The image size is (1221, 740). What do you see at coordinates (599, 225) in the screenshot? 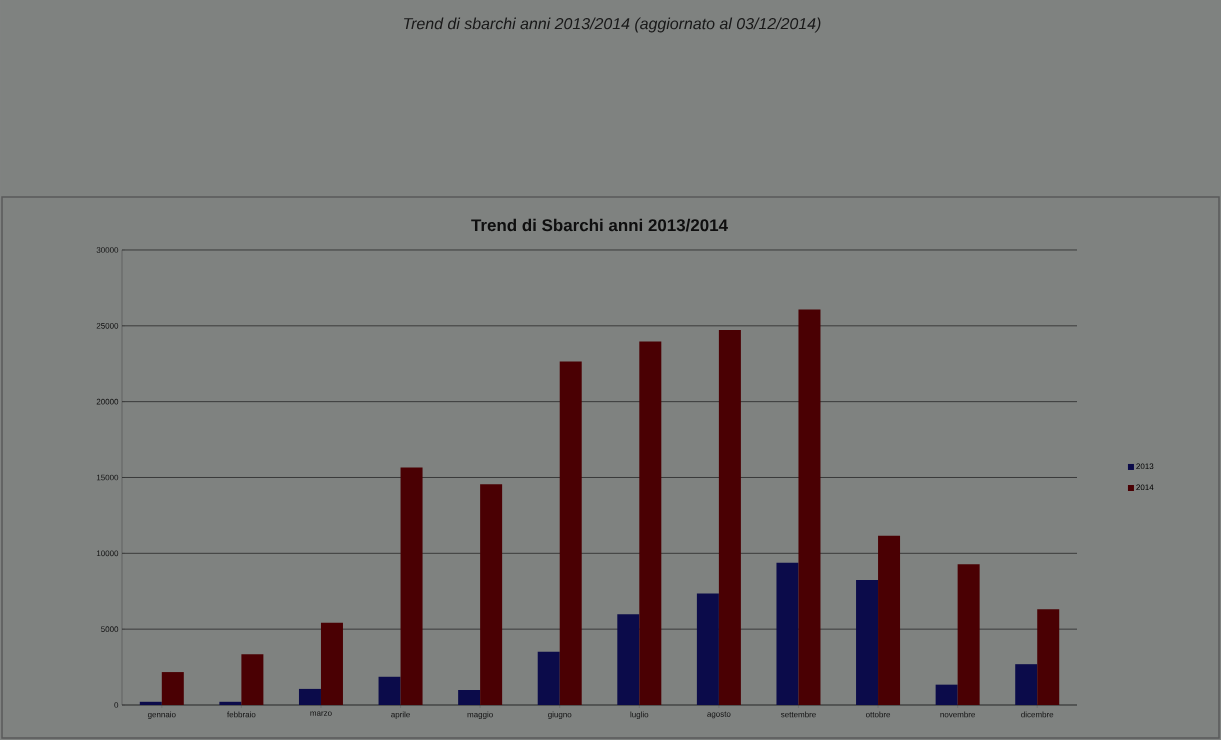
I see `chart-title: Trend di Sbarchi anni 2013/2014` at bounding box center [599, 225].